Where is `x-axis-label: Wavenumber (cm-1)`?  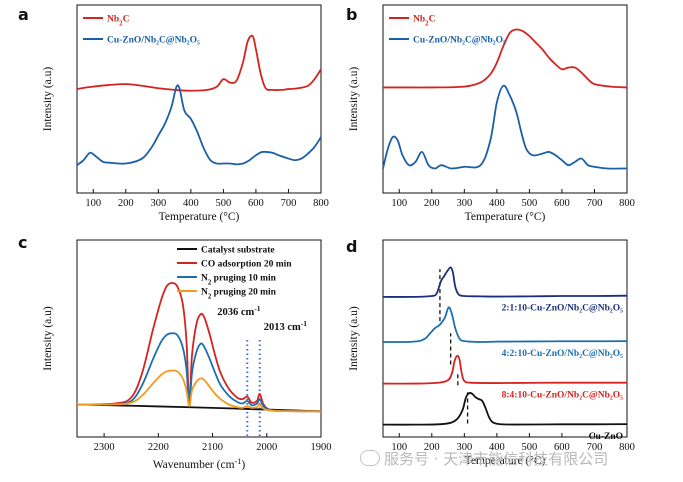
x-axis-label: Wavenumber (cm-1) is located at coordinates (199, 464).